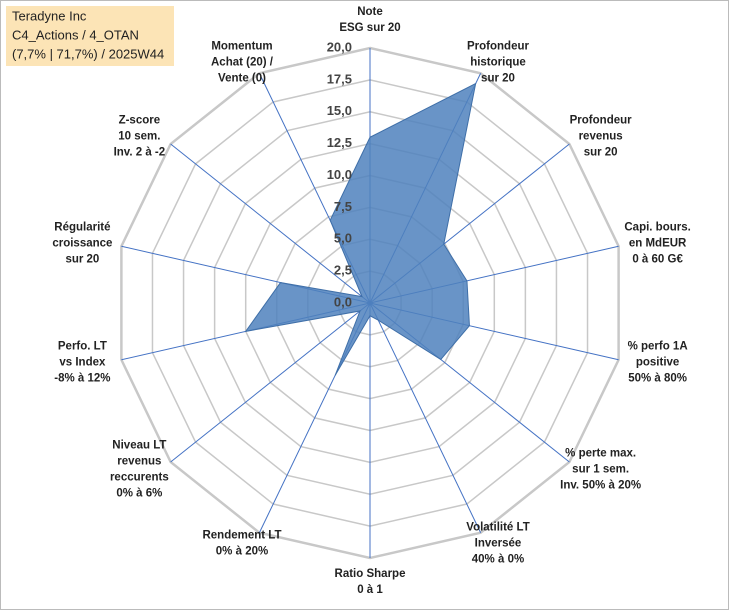 The width and height of the screenshot is (729, 615). I want to click on y-tick-label: 10,0, so click(339, 174).